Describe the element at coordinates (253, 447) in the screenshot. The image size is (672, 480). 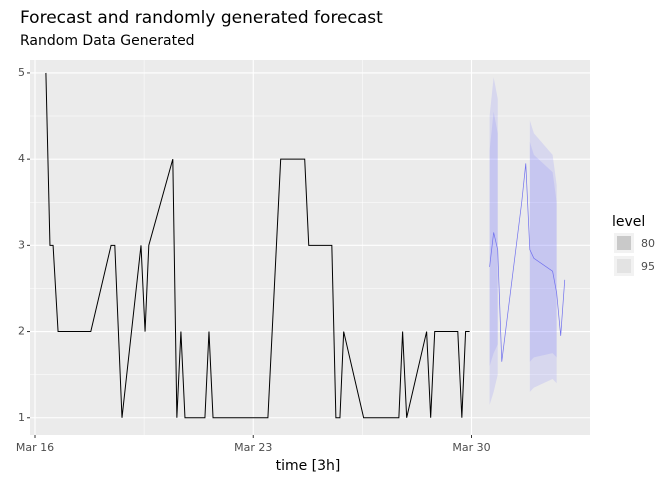
I see `x-tick-label: Mar 23` at that location.